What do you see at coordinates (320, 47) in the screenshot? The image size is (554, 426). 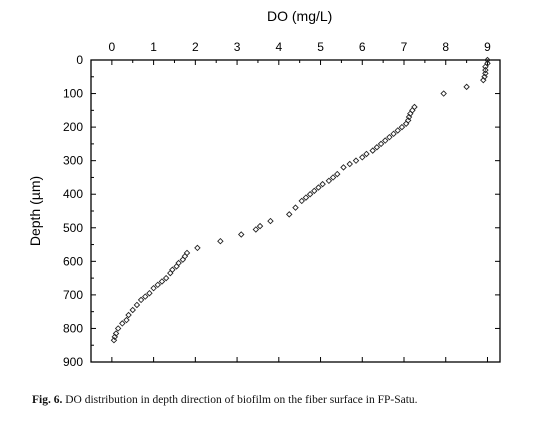 I see `x-tick-label: 5` at bounding box center [320, 47].